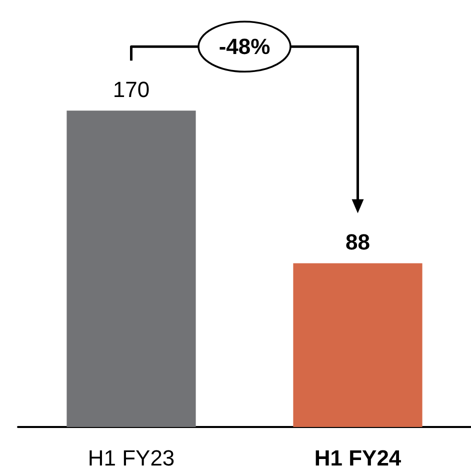 The height and width of the screenshot is (471, 471). What do you see at coordinates (244, 47) in the screenshot?
I see `text: -48%` at bounding box center [244, 47].